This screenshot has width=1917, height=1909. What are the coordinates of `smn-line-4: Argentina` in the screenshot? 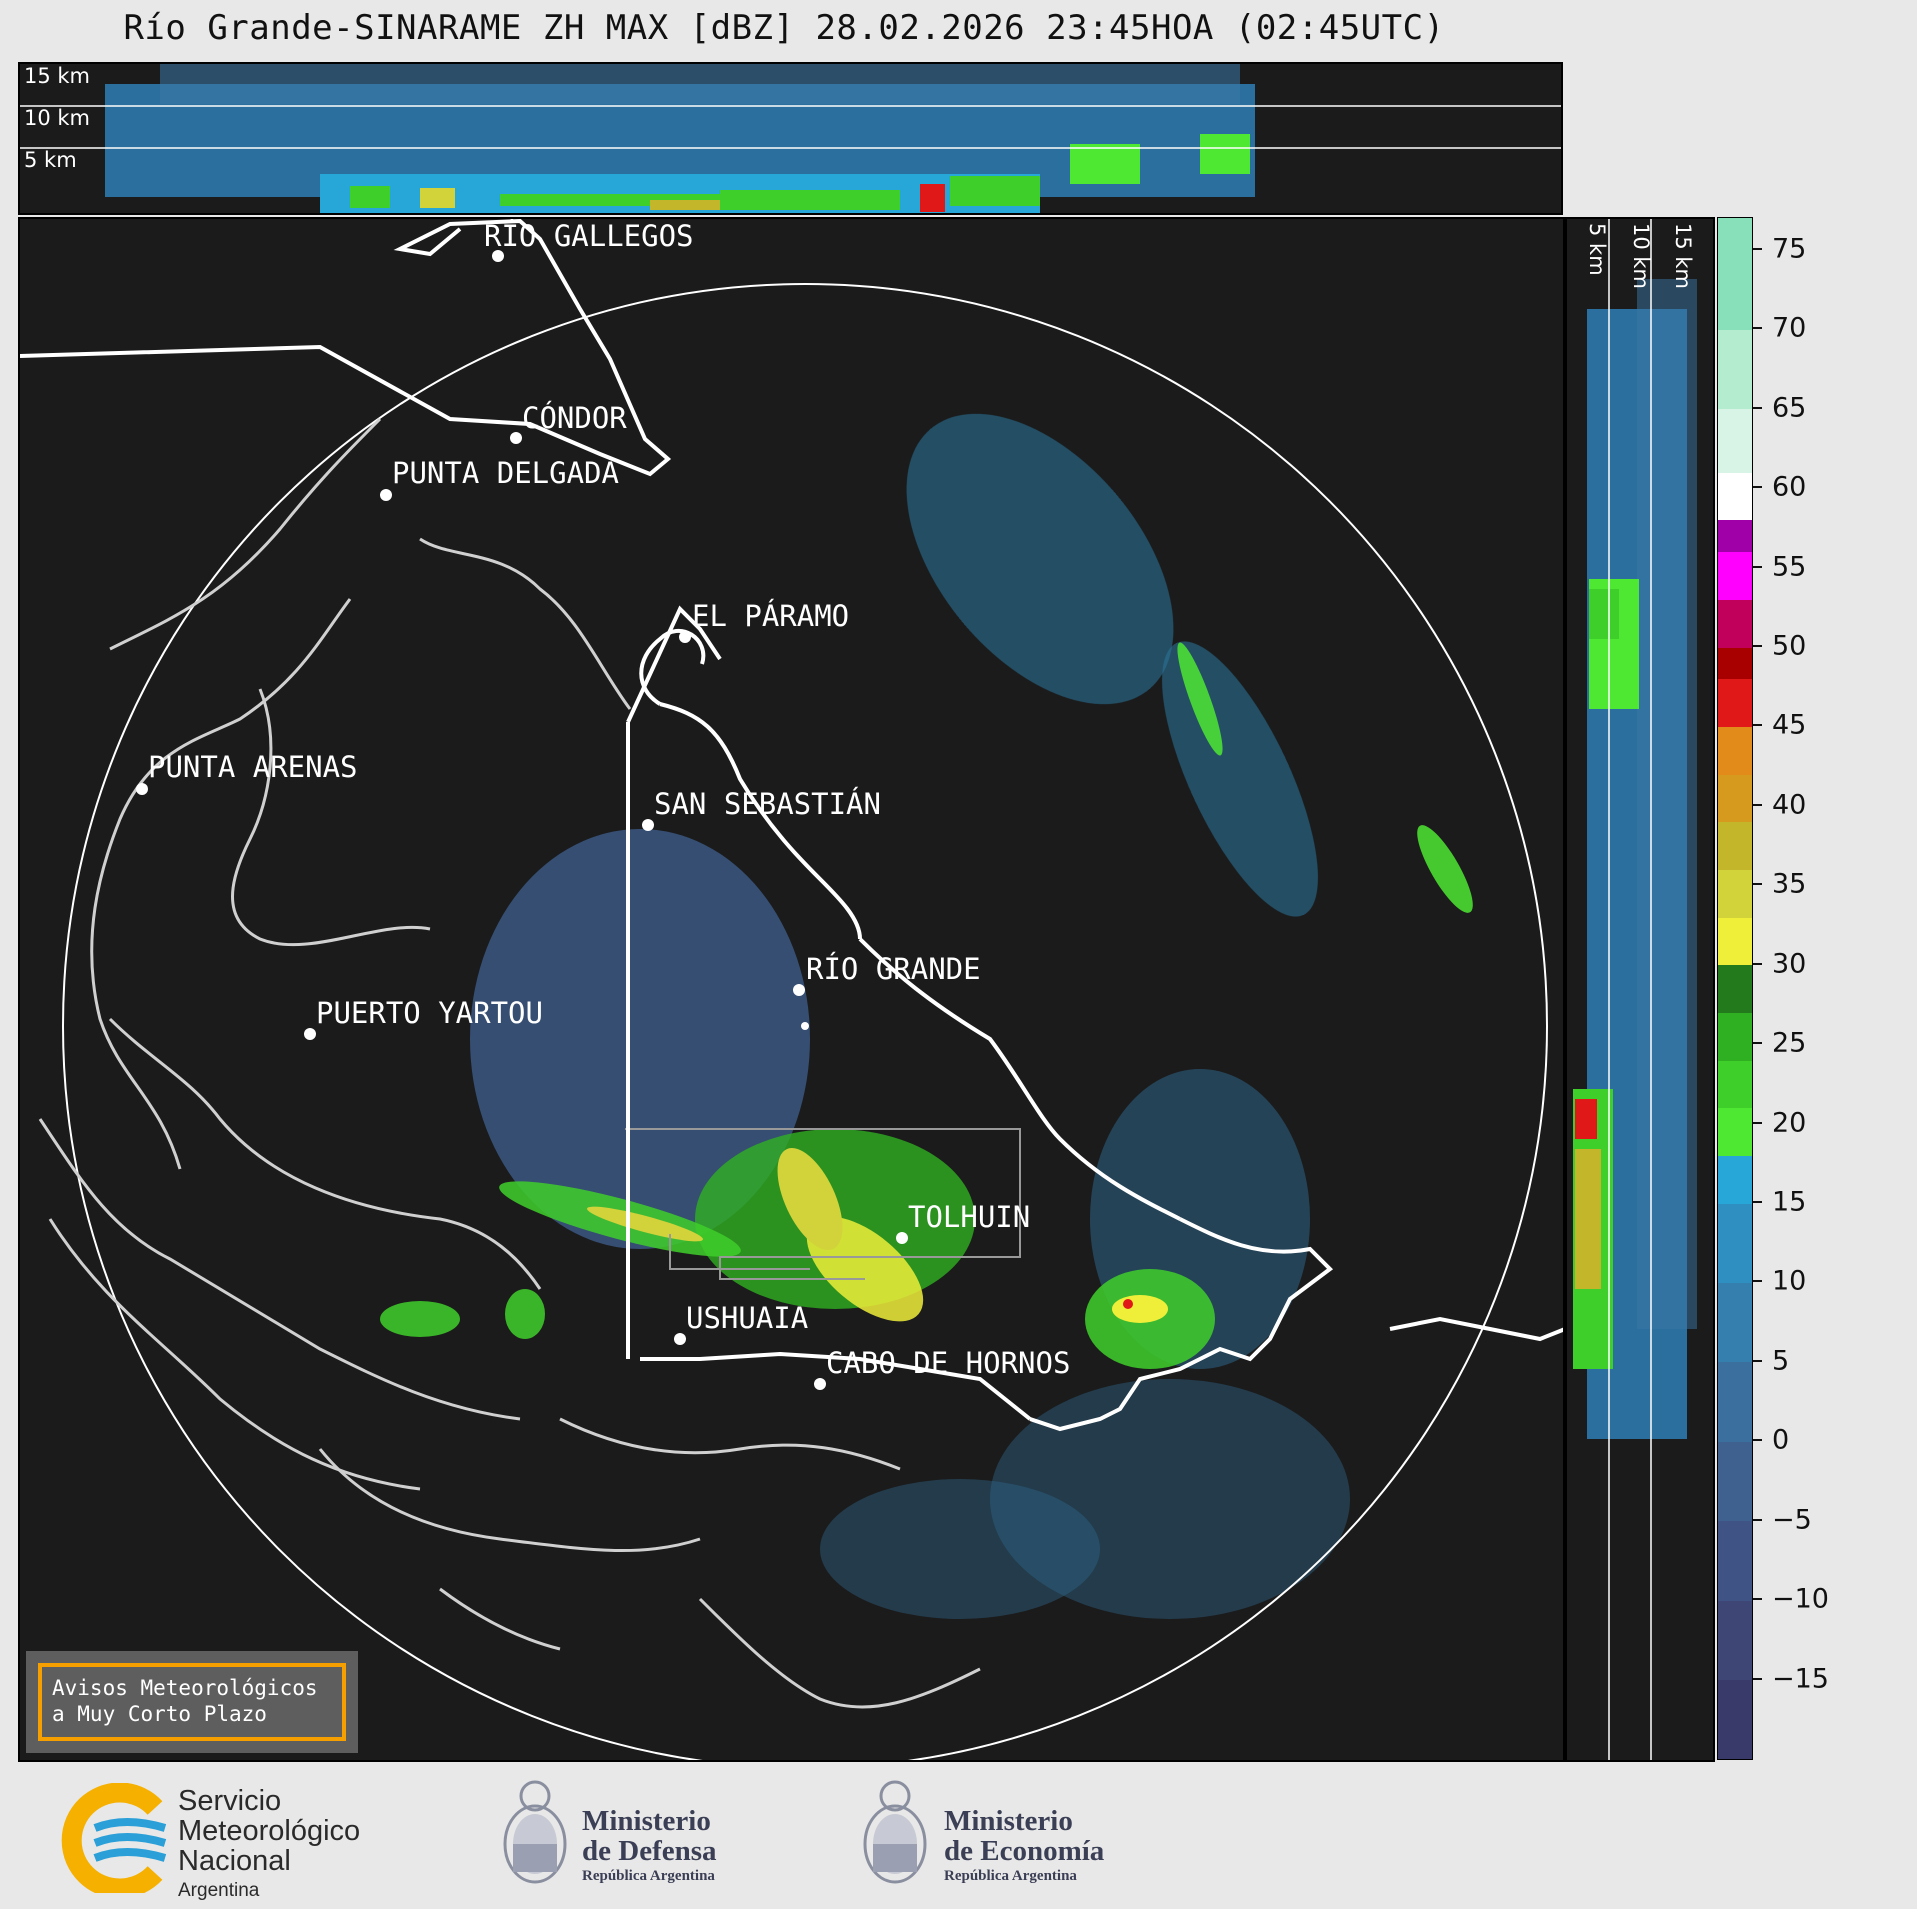 It's located at (219, 1890).